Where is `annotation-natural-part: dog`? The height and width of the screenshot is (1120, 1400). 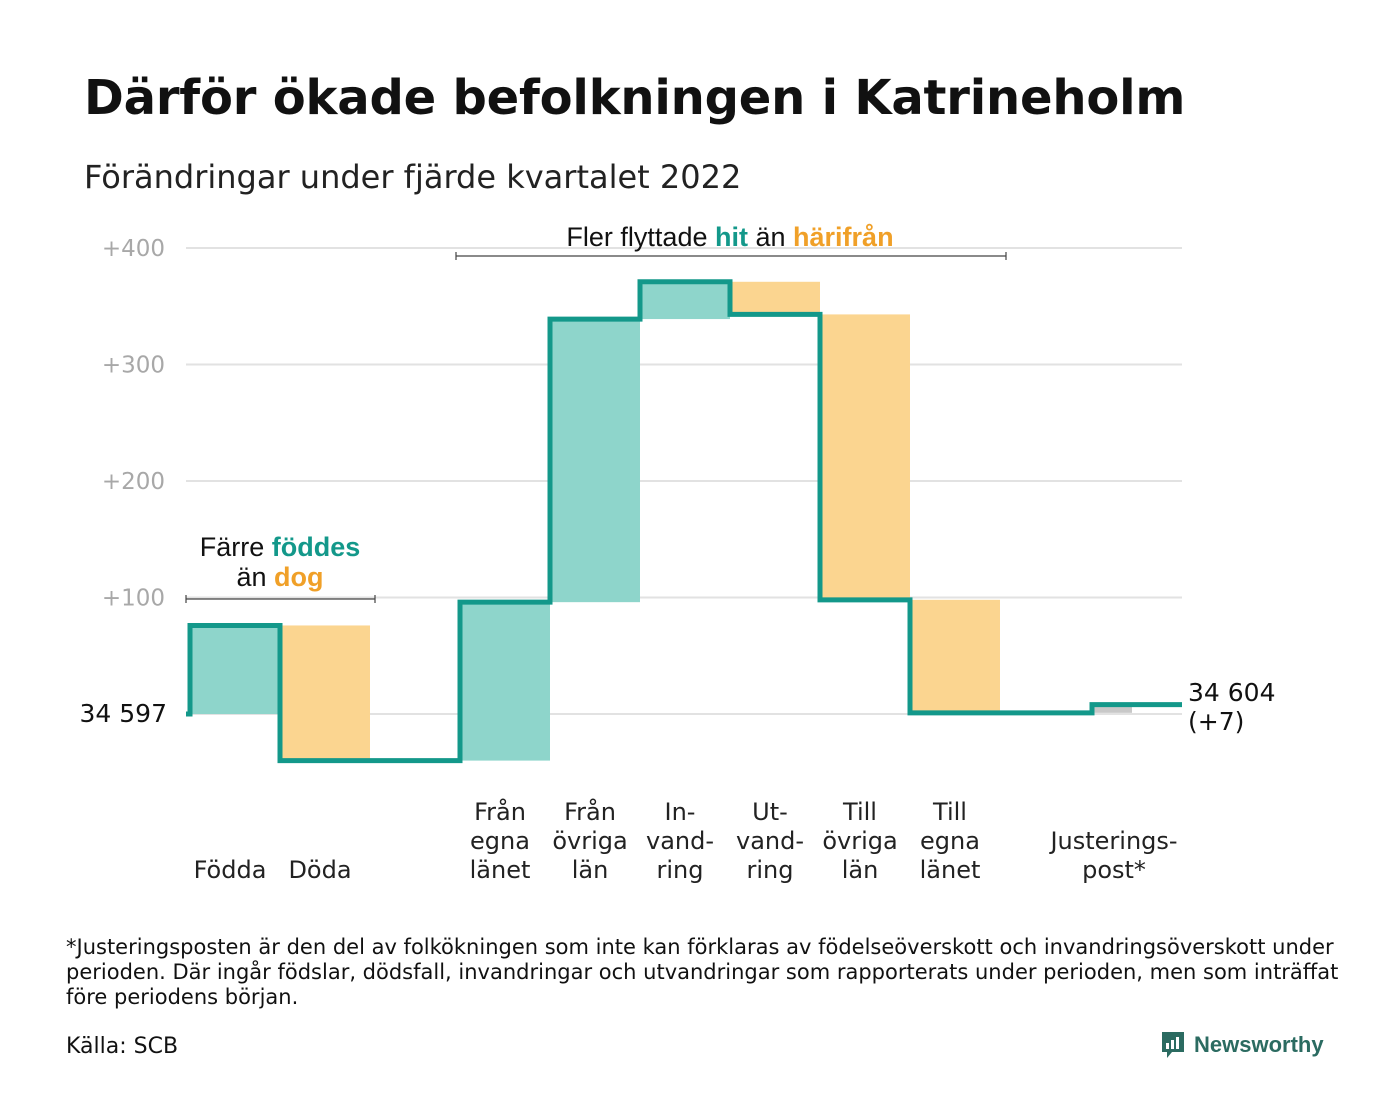
annotation-natural-part: dog is located at coordinates (298, 577).